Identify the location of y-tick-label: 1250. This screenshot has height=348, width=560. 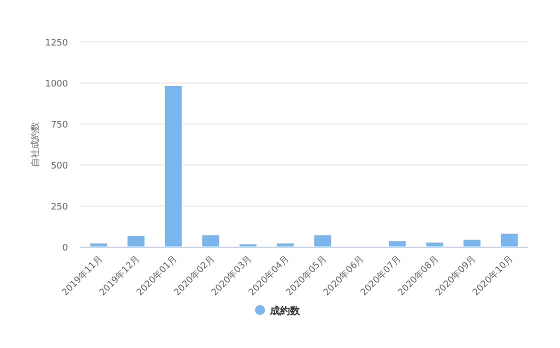
(56, 43).